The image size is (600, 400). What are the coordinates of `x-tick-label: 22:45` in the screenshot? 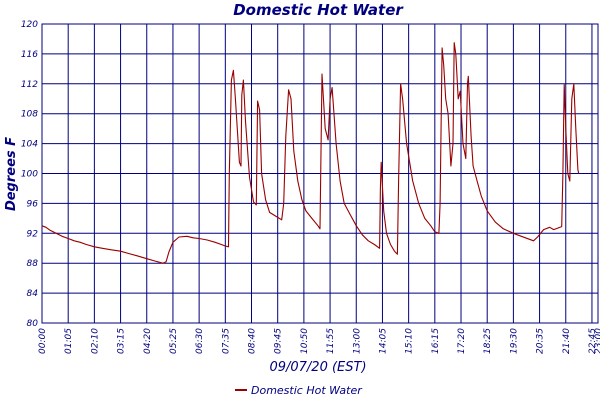 It's located at (593, 341).